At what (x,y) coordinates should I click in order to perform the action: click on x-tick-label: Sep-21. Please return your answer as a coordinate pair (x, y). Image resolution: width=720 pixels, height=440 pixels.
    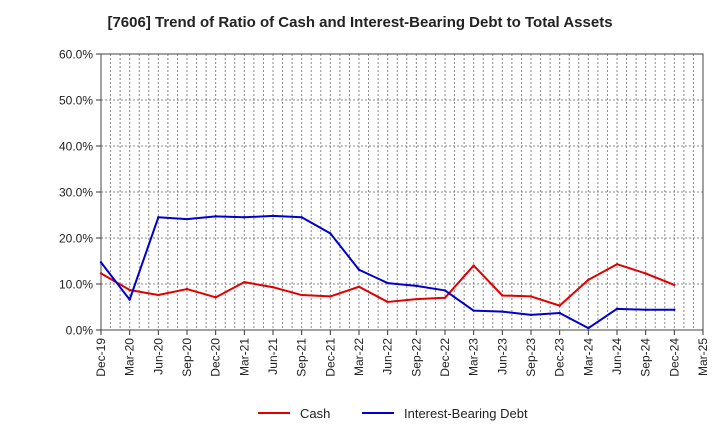
    Looking at the image, I should click on (302, 357).